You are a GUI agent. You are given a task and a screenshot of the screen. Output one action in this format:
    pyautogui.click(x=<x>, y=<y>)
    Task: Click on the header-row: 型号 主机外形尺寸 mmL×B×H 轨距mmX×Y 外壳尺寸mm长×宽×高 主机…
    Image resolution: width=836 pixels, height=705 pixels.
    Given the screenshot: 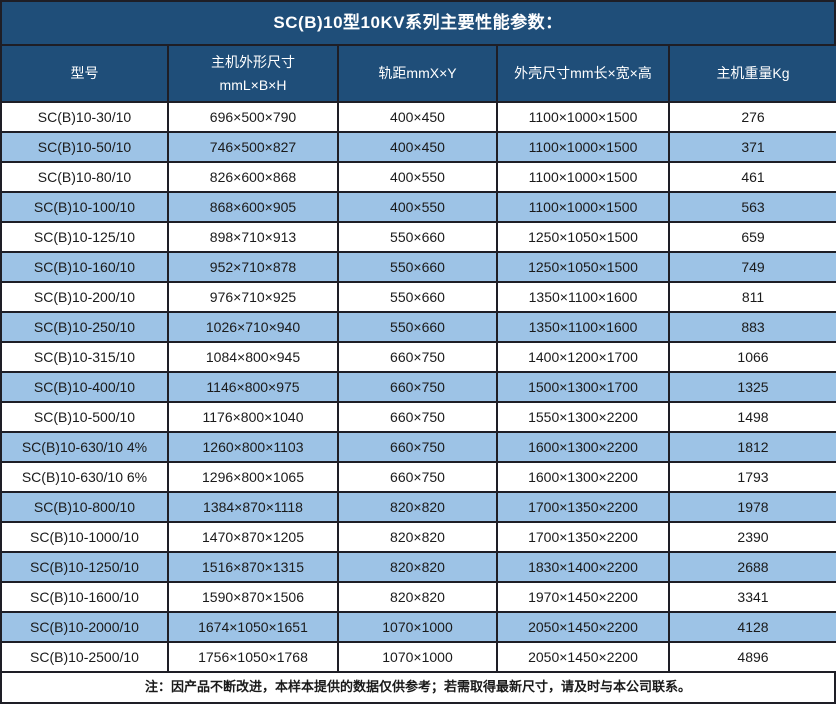 What is the action you would take?
    pyautogui.click(x=418, y=73)
    